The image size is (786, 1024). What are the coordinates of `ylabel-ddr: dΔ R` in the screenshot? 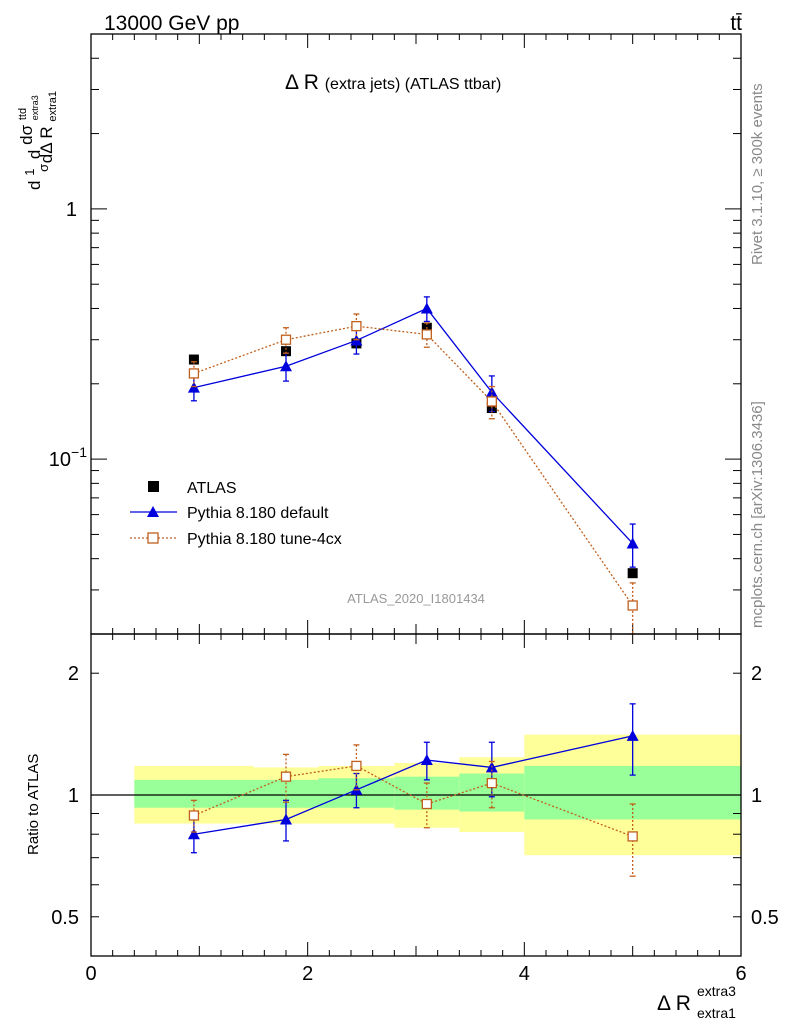 It's located at (46, 144).